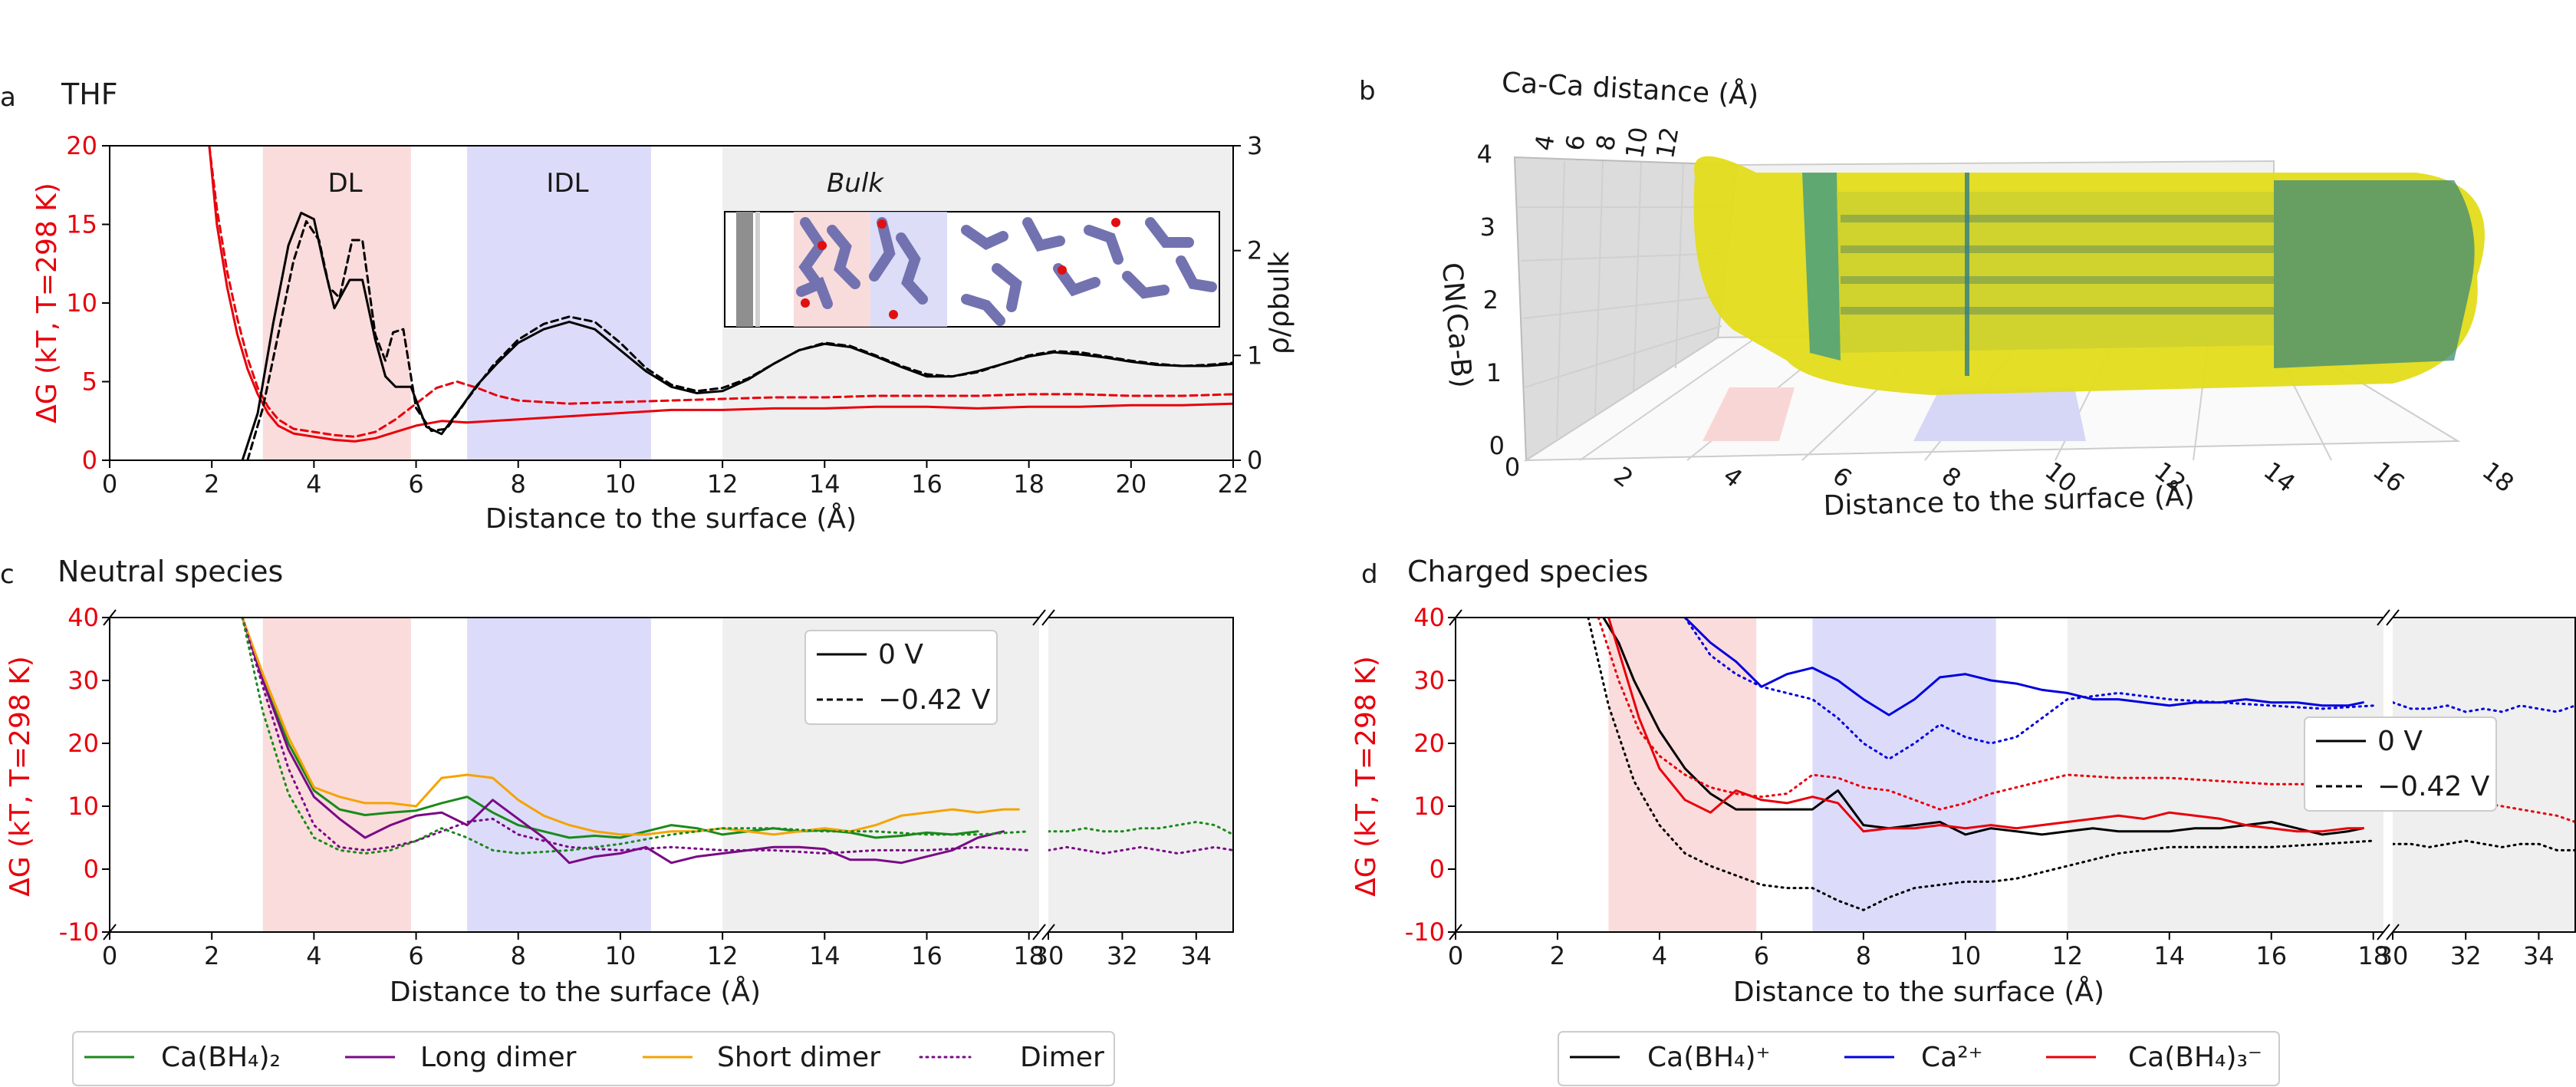  I want to click on ytick-right-label: 2, so click(1254, 251).